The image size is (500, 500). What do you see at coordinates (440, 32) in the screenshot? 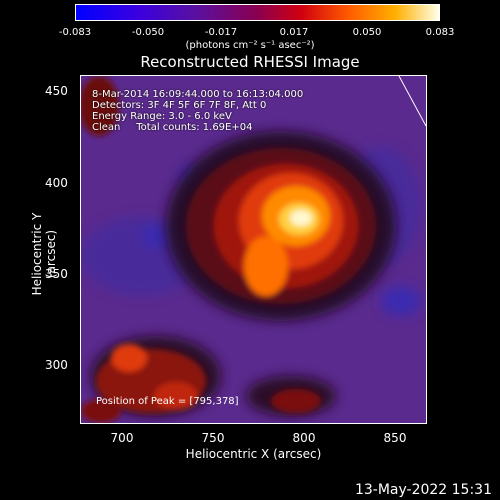
I see `colorbar-tick-label: 0.083` at bounding box center [440, 32].